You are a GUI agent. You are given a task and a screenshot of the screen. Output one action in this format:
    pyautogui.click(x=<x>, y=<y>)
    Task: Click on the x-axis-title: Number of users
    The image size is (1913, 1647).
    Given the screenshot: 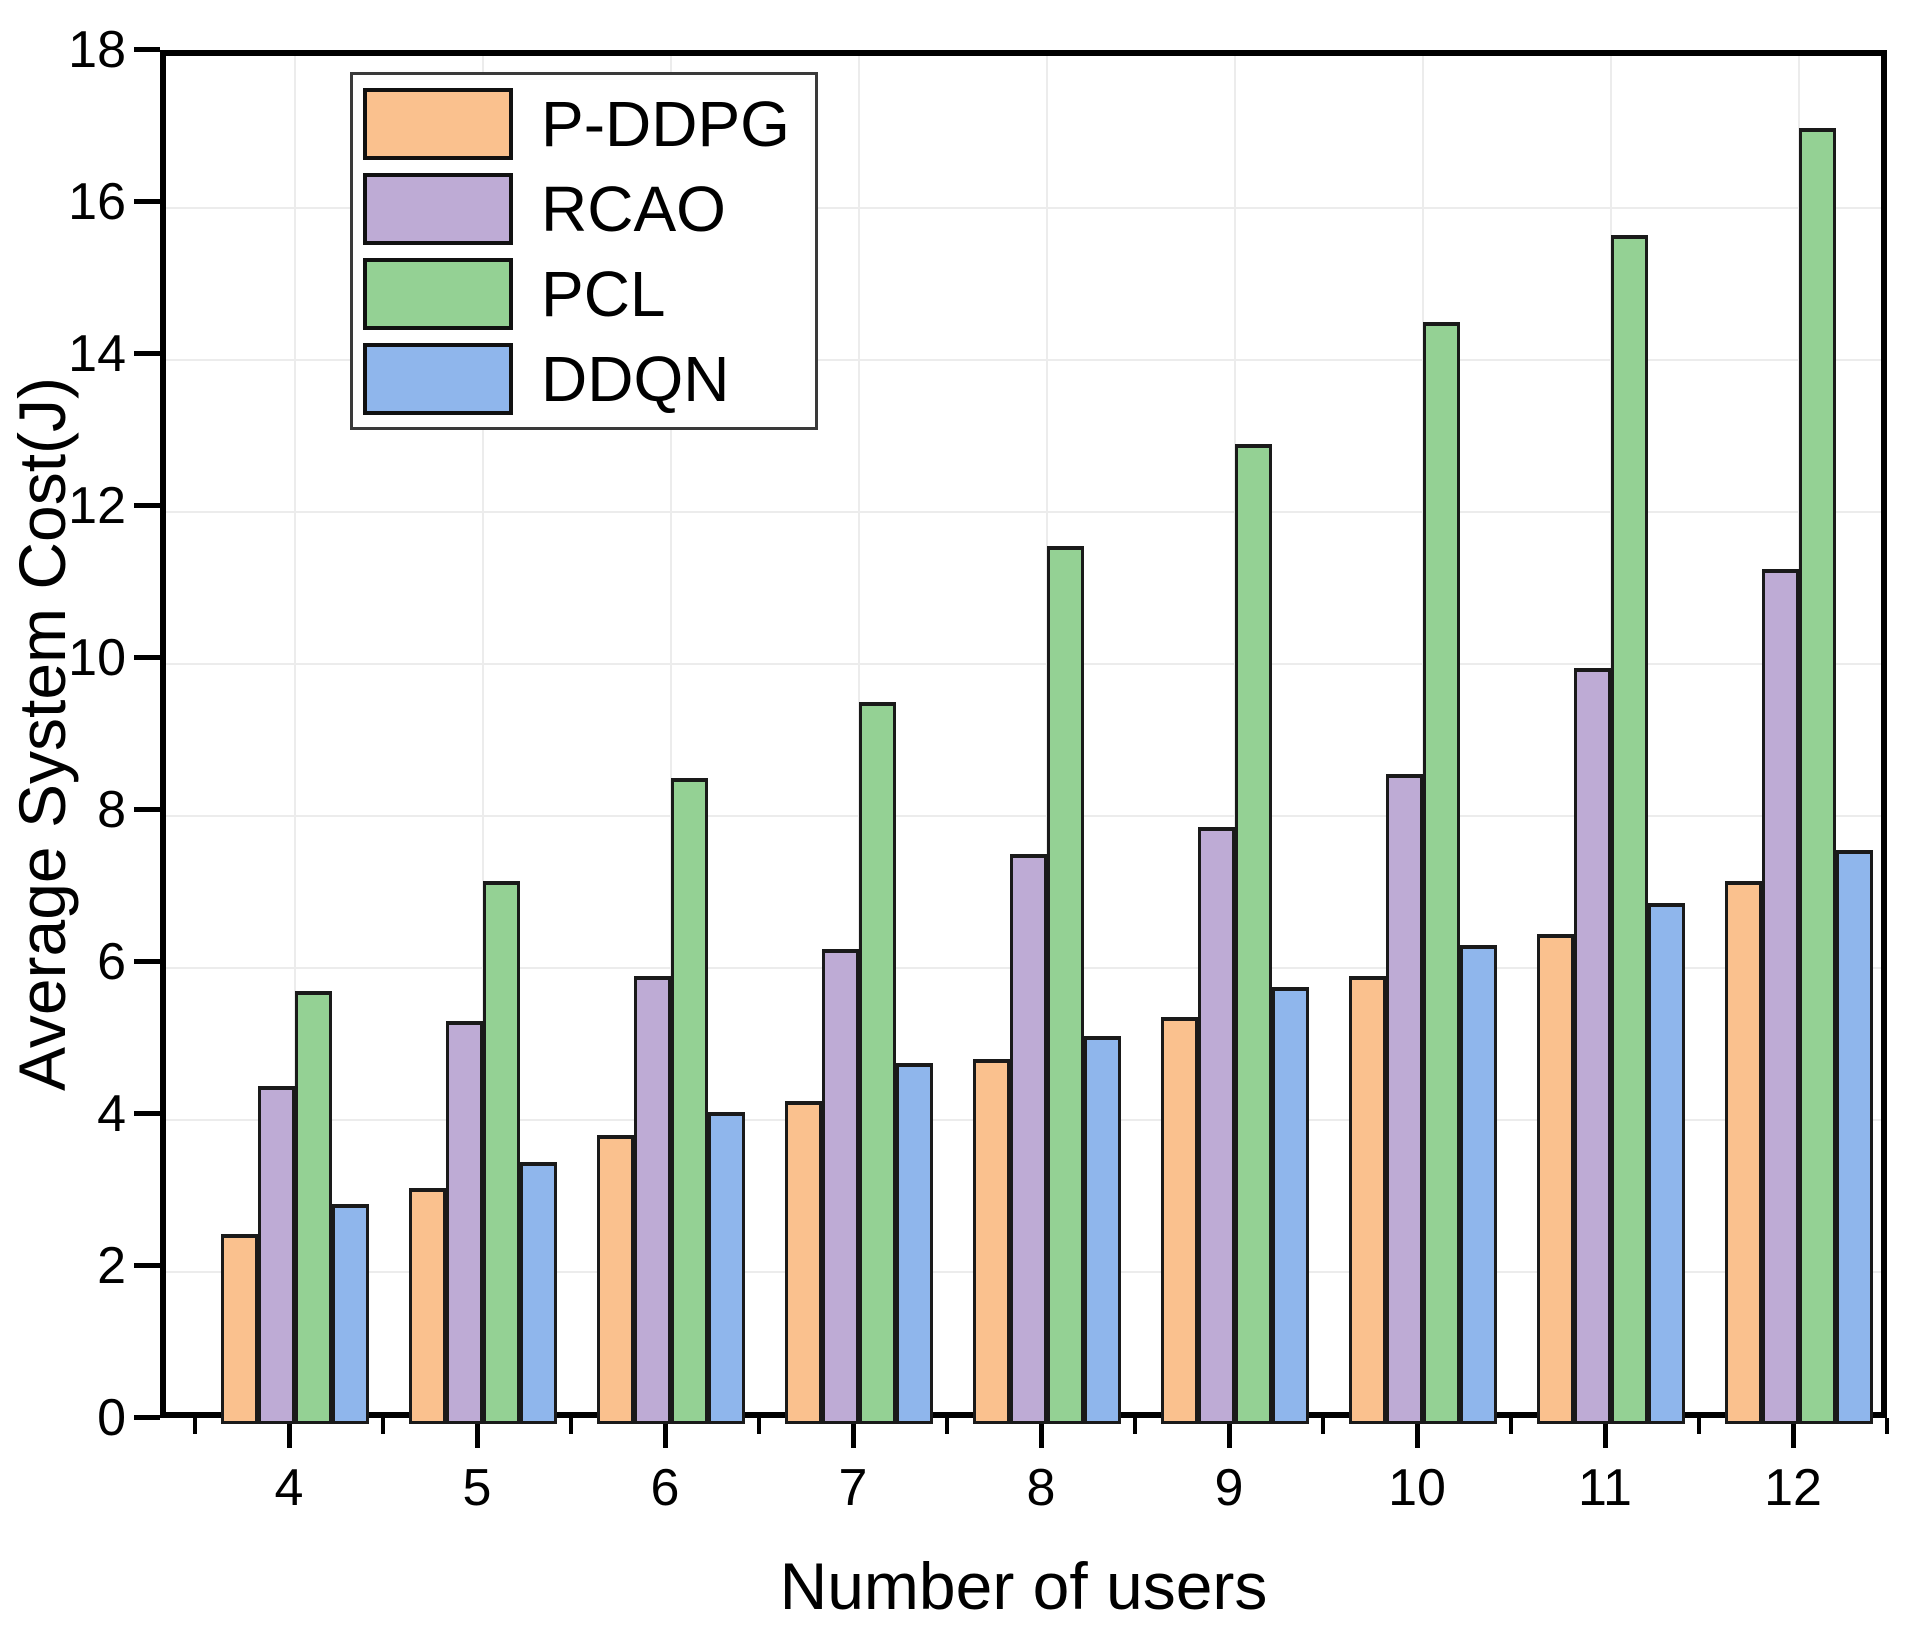 What is the action you would take?
    pyautogui.click(x=1023, y=1586)
    